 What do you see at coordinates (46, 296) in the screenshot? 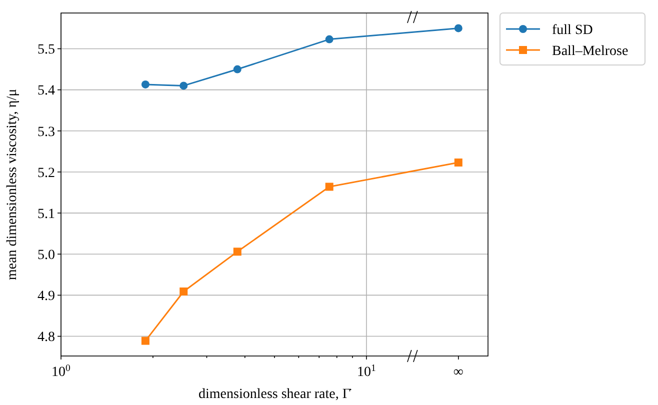
I see `y-tick-label: 4.9` at bounding box center [46, 296].